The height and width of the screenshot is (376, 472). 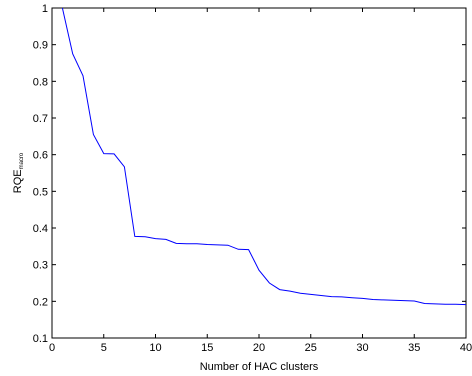 What do you see at coordinates (52, 348) in the screenshot?
I see `x-tick-label: 0` at bounding box center [52, 348].